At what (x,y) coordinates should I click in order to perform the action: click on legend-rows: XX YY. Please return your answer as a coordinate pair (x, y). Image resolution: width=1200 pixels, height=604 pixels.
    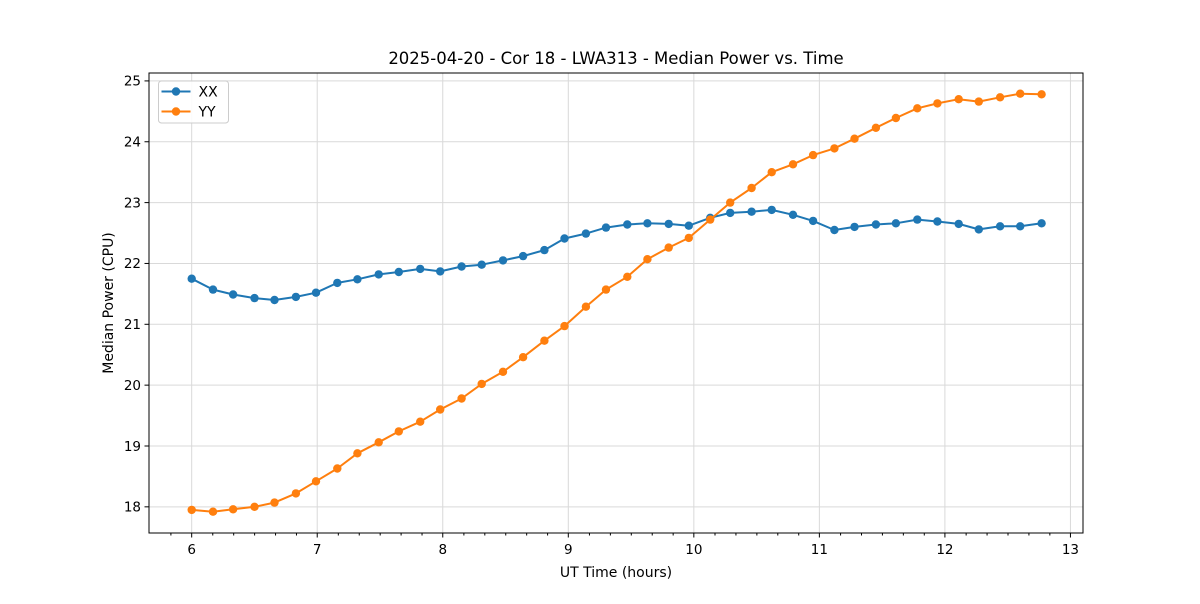
    Looking at the image, I should click on (190, 102).